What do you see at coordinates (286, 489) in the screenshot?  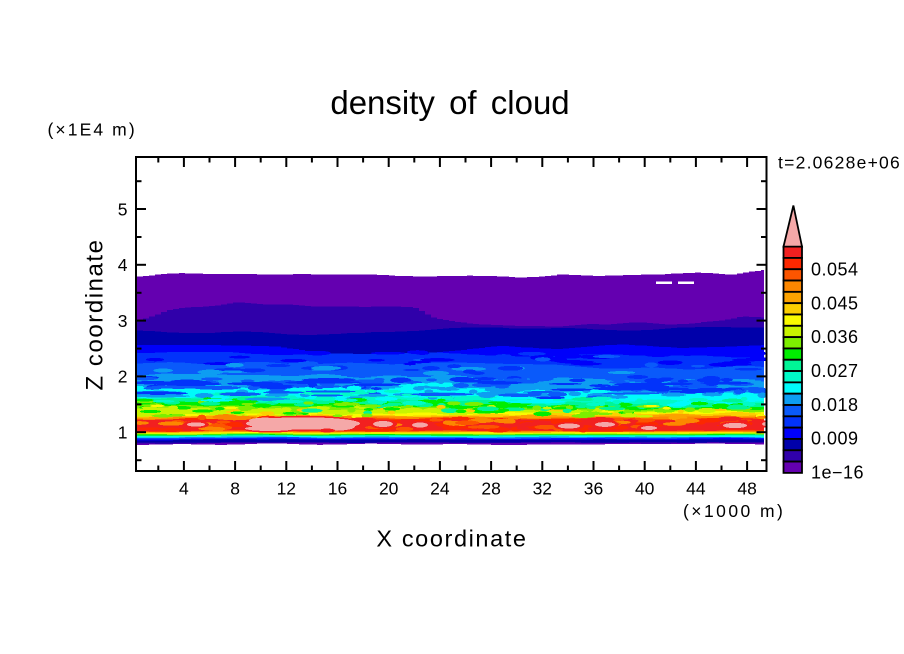 I see `svg-text: 12` at bounding box center [286, 489].